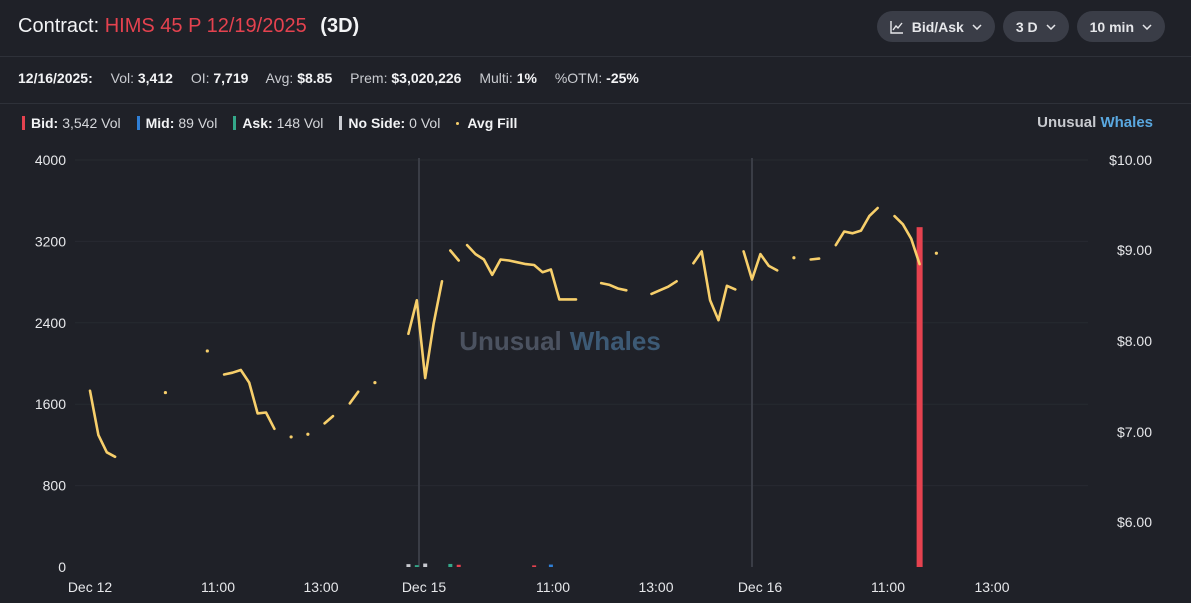 This screenshot has width=1191, height=603. Describe the element at coordinates (59, 26) in the screenshot. I see `contract-label: Contract:` at that location.